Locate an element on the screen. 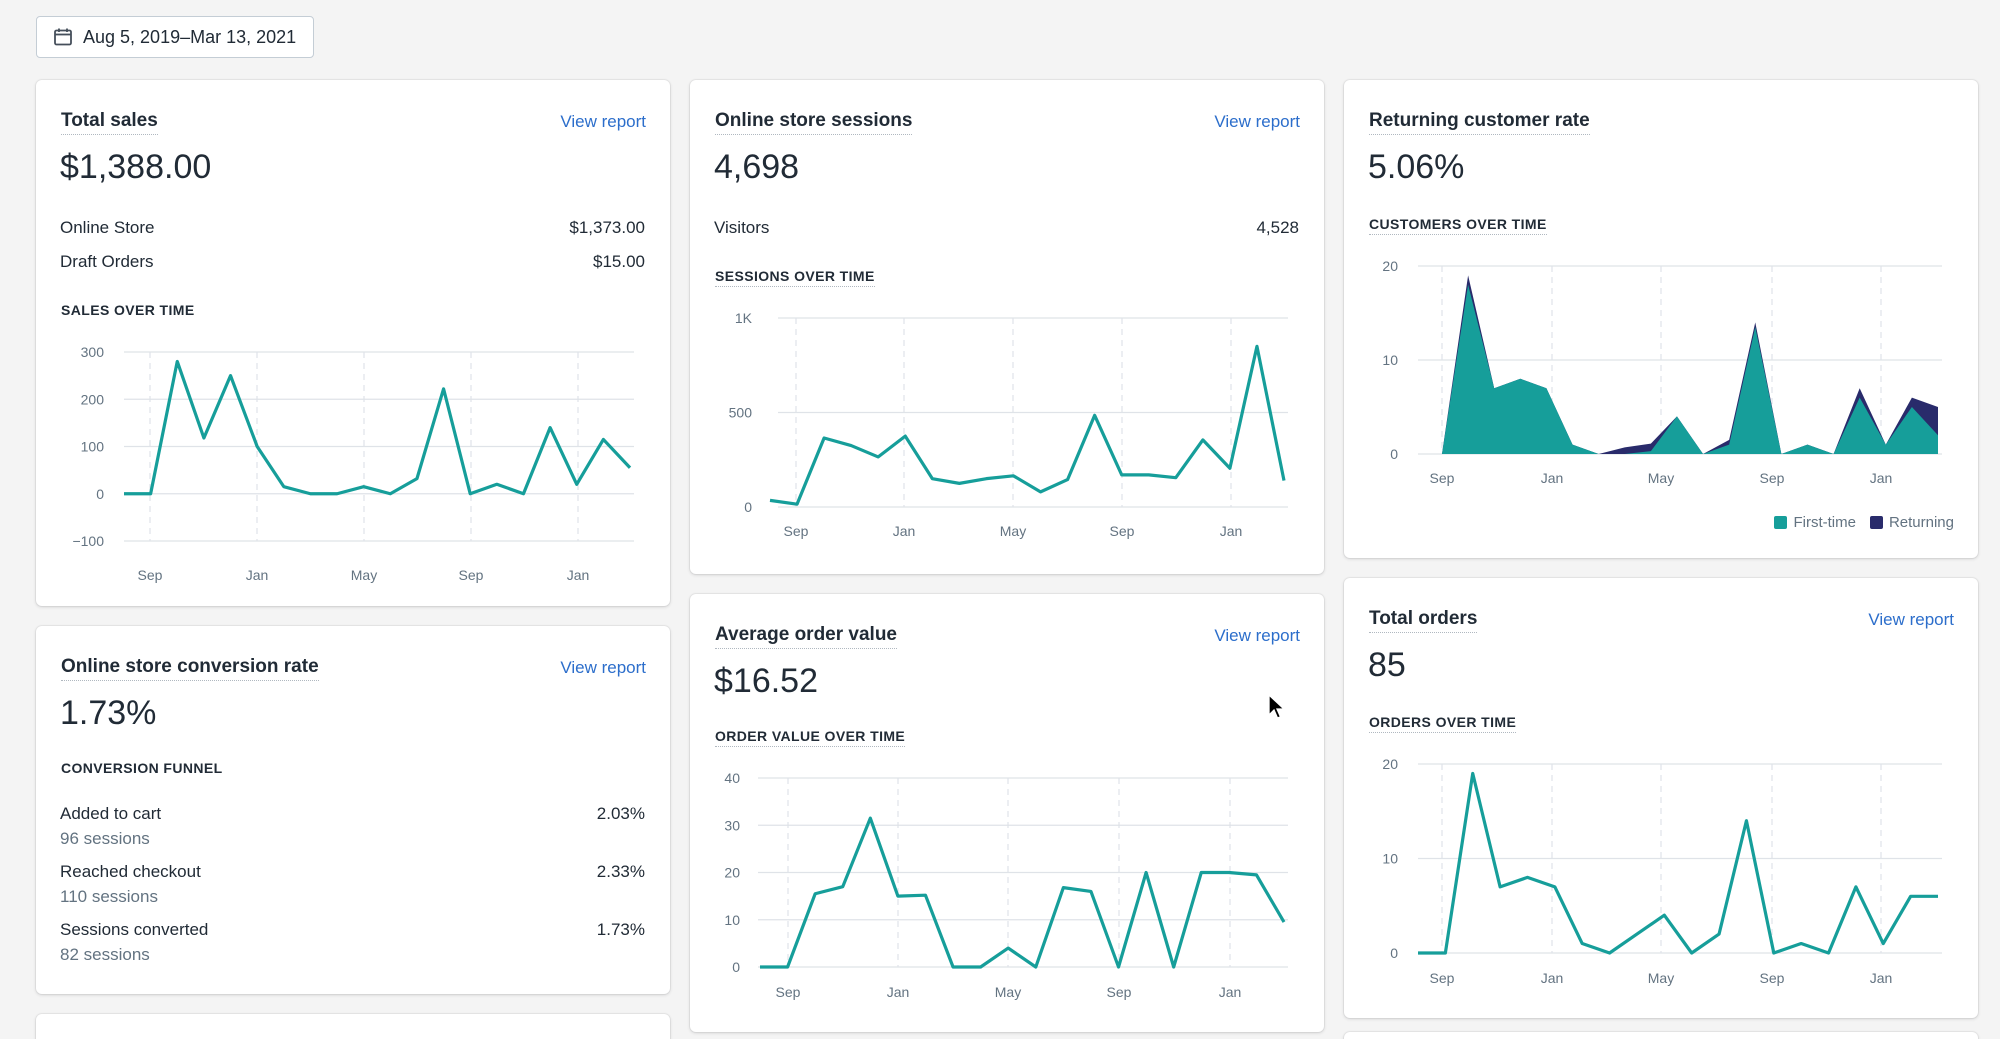  total-orders-value: 85 is located at coordinates (1387, 665).